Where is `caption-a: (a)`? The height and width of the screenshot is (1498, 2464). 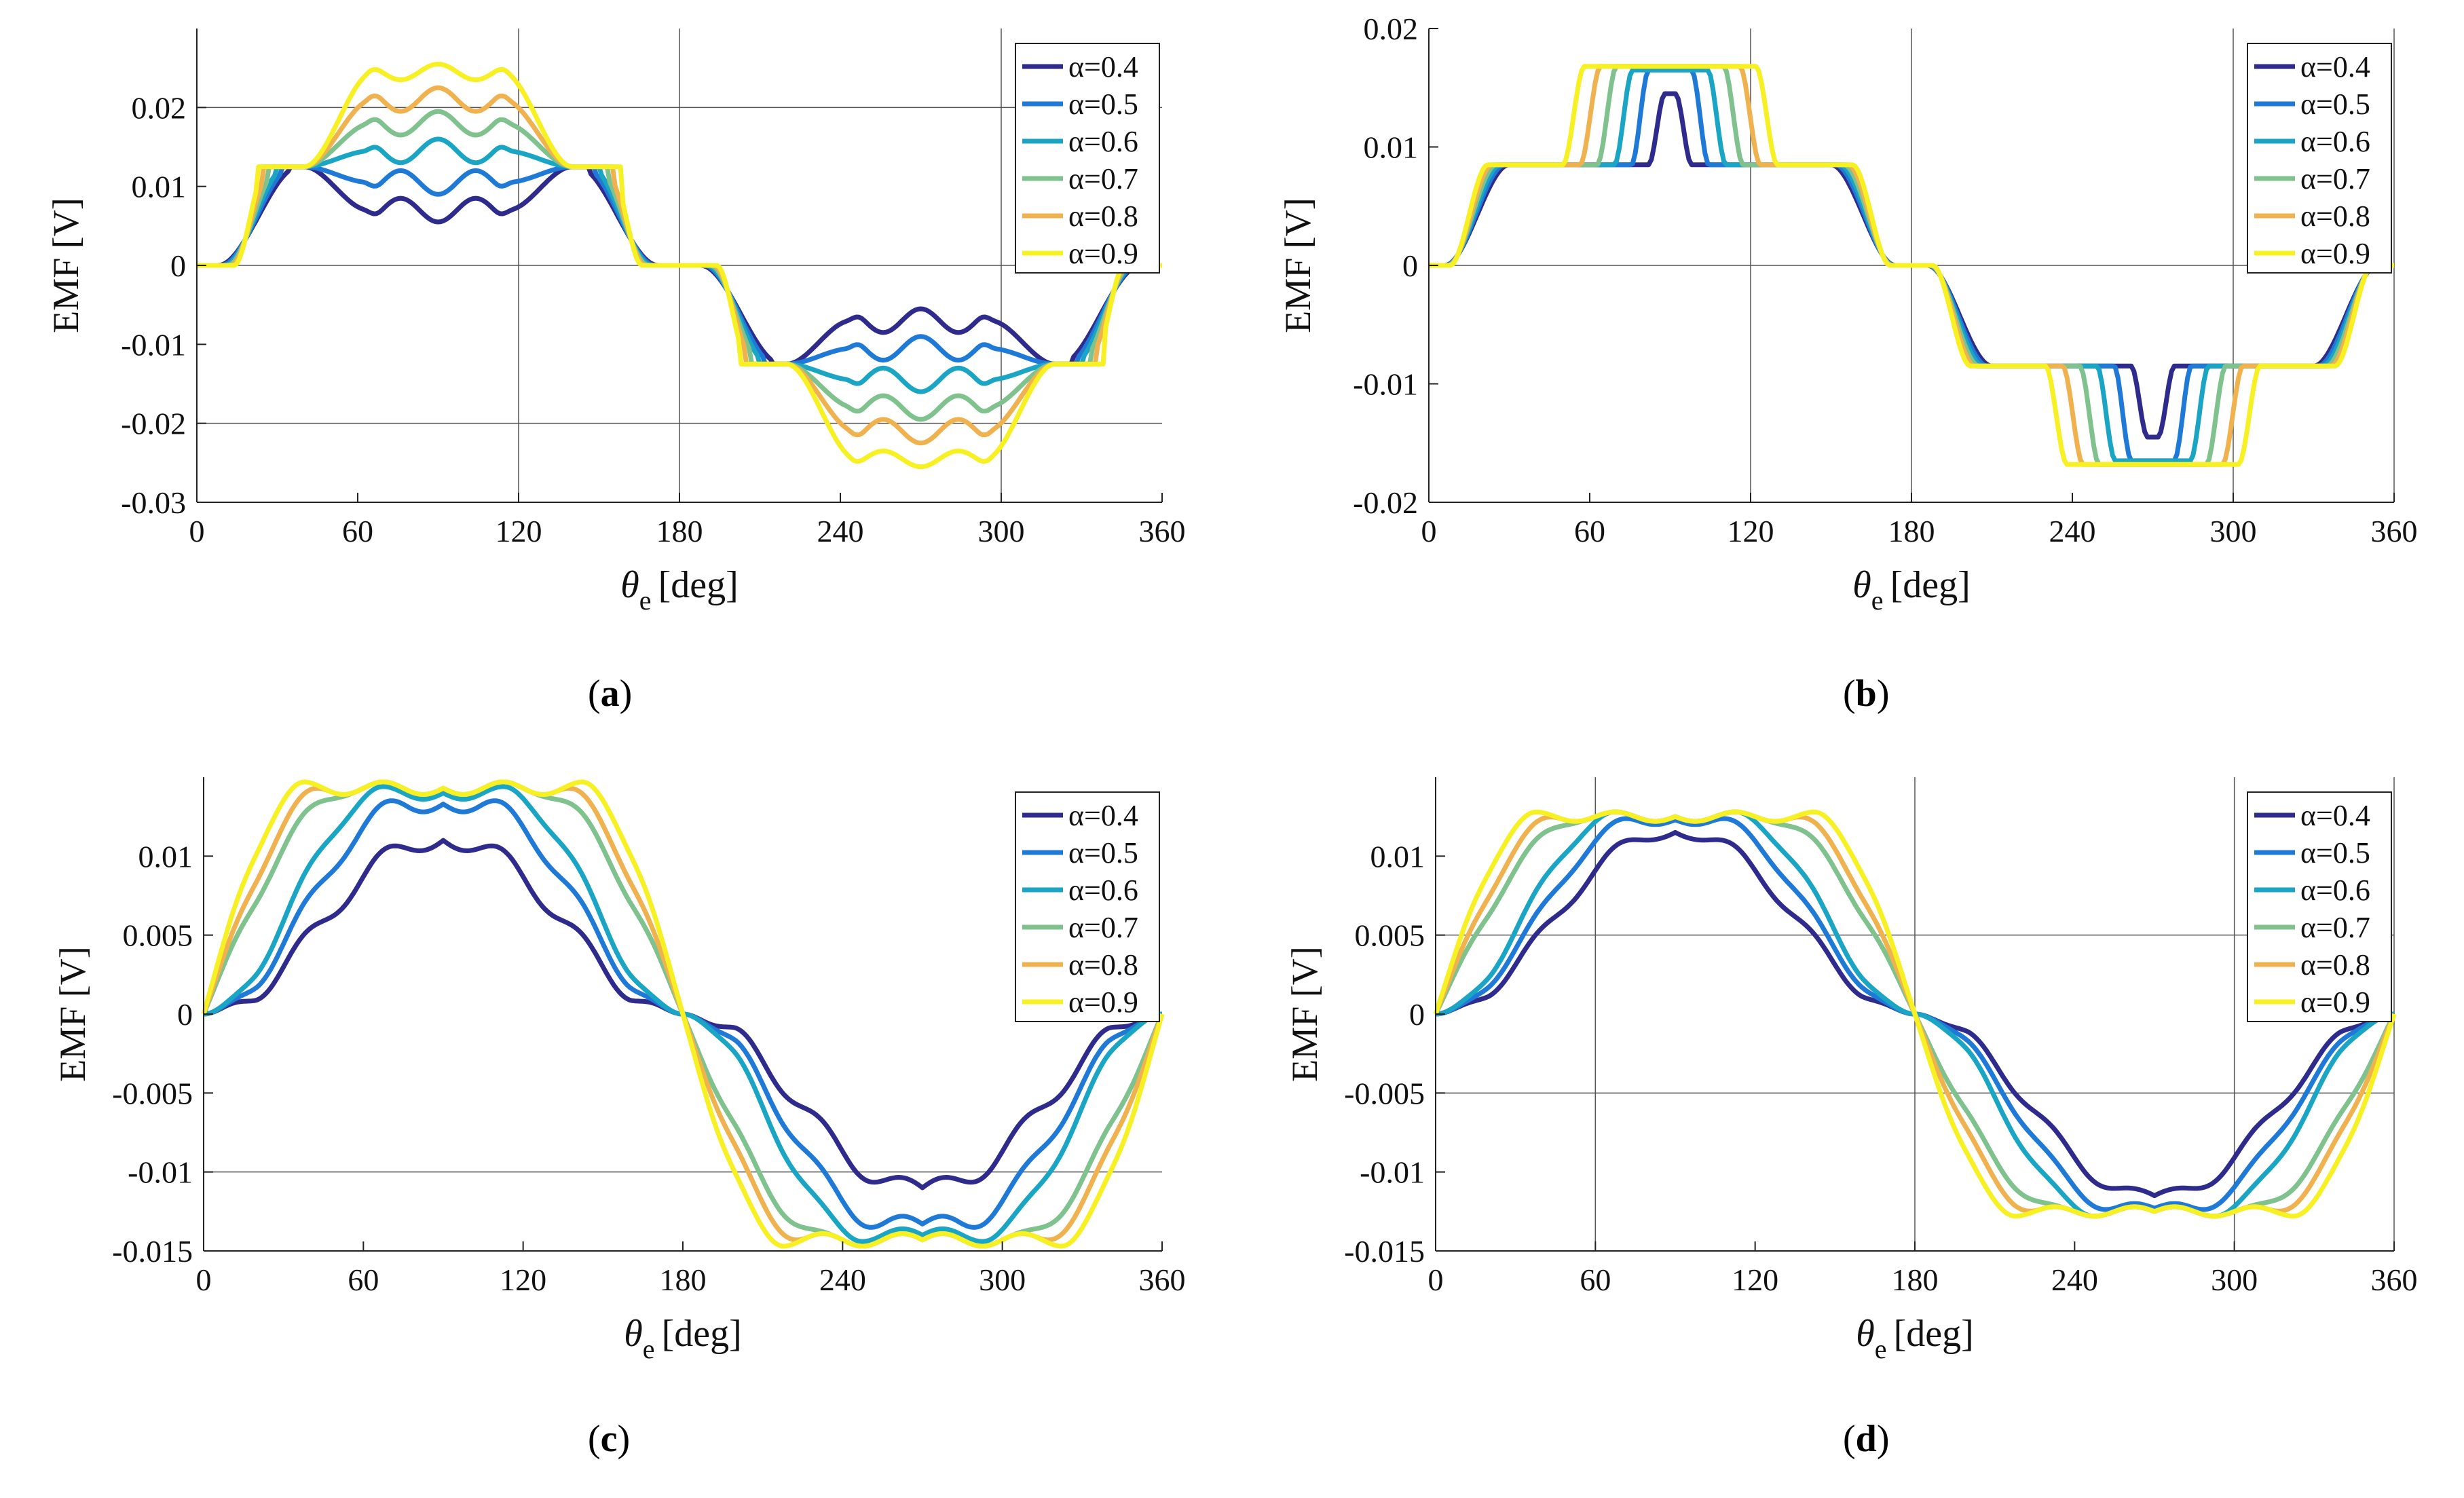
caption-a: (a) is located at coordinates (610, 694).